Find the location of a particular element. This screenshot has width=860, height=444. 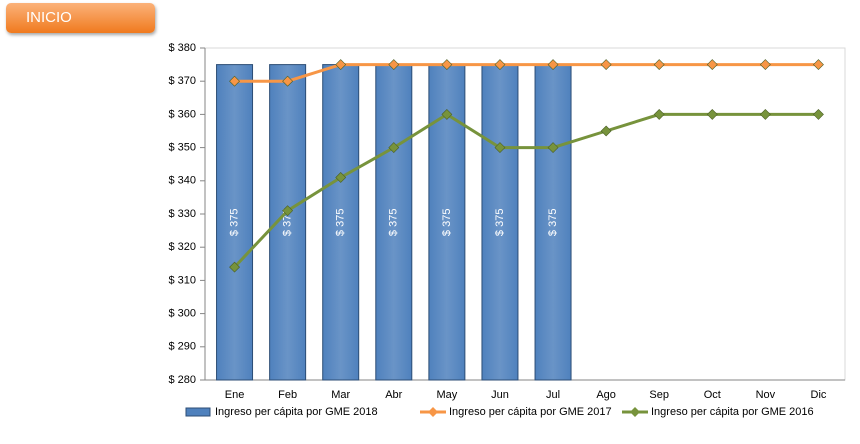

y-tick-label: $ 310 is located at coordinates (182, 280).